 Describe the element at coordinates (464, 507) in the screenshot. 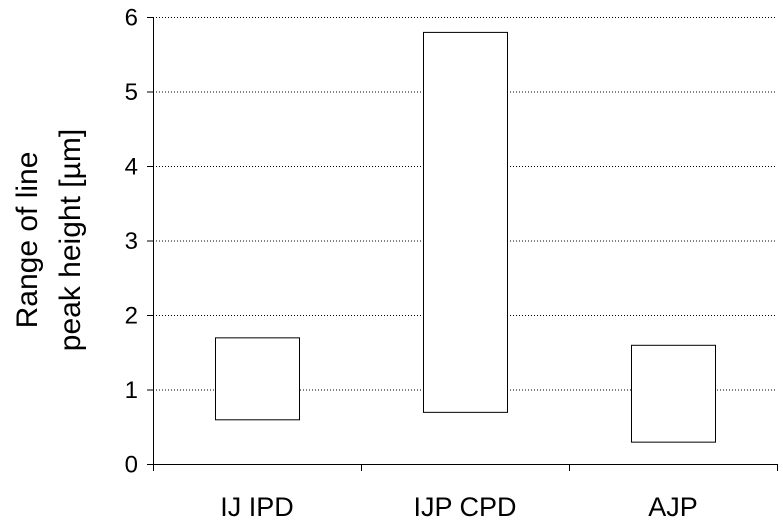

I see `x-tick-label-ijp-cpd: IJP CPD` at that location.